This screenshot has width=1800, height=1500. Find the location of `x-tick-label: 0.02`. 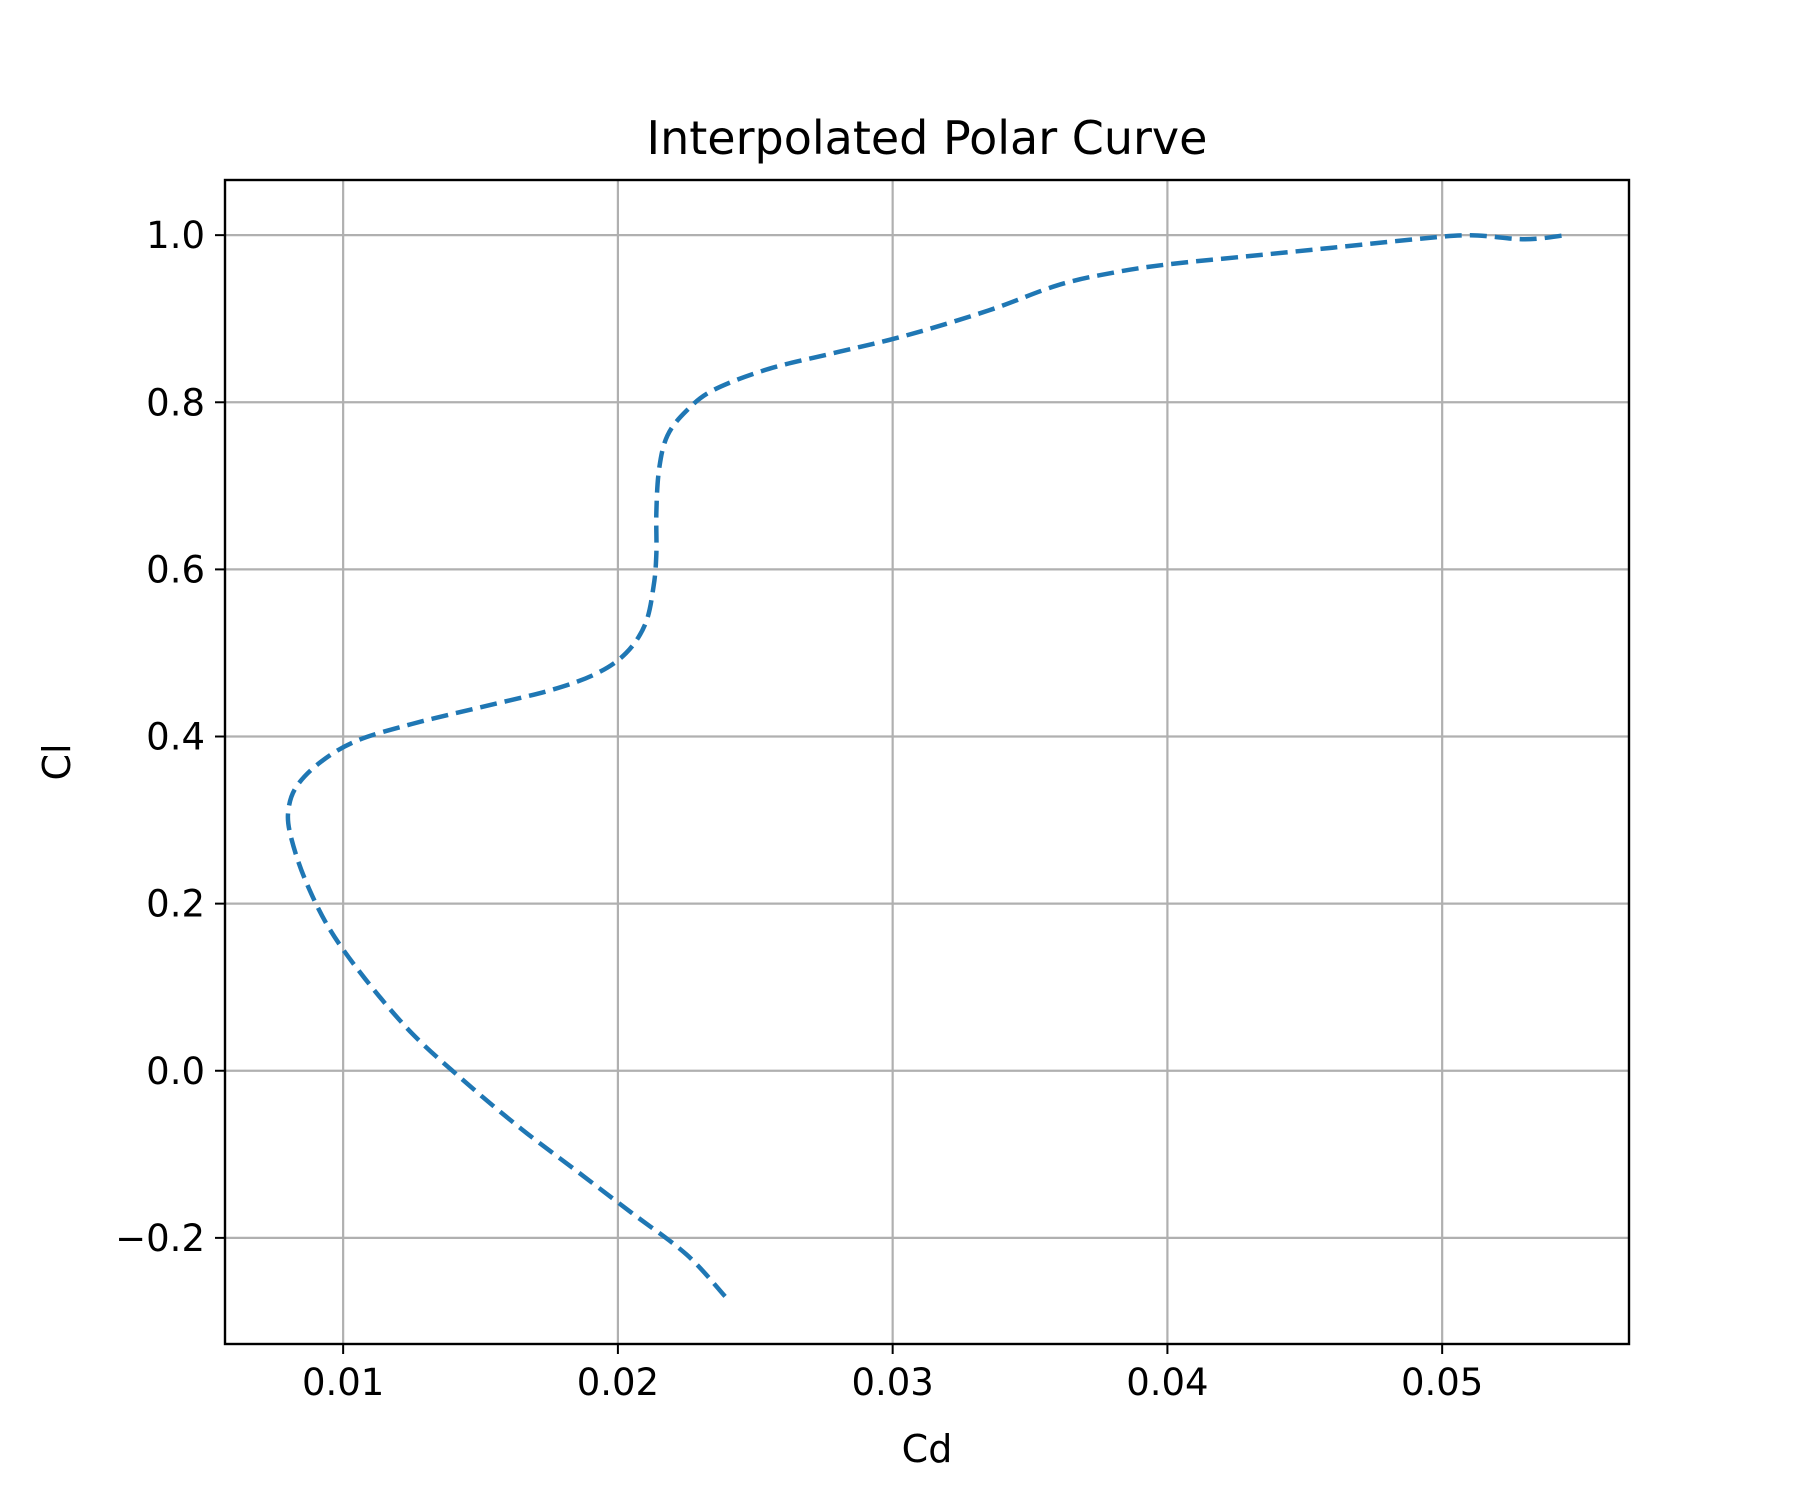

x-tick-label: 0.02 is located at coordinates (618, 1382).